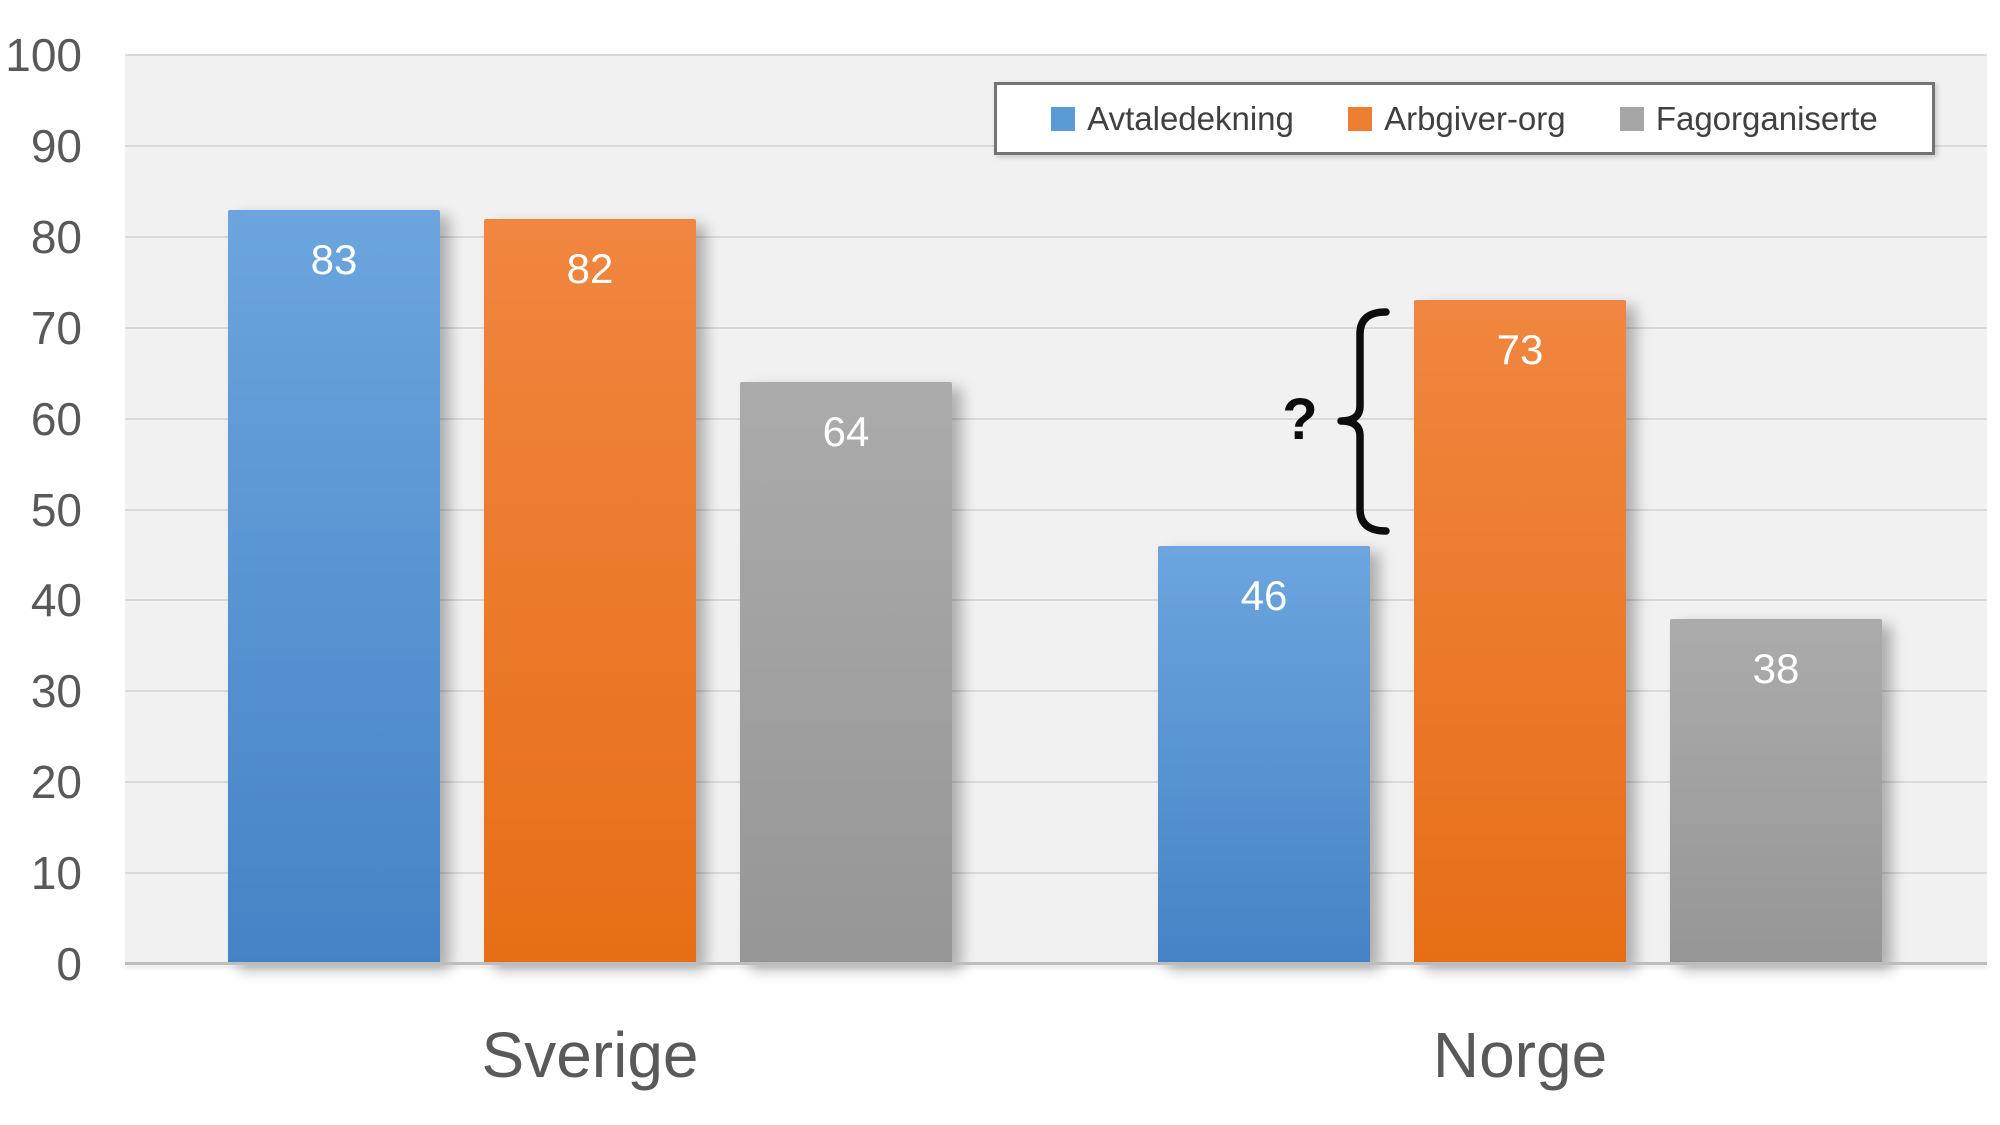 Image resolution: width=2000 pixels, height=1125 pixels. I want to click on bar-value-label: 64, so click(846, 432).